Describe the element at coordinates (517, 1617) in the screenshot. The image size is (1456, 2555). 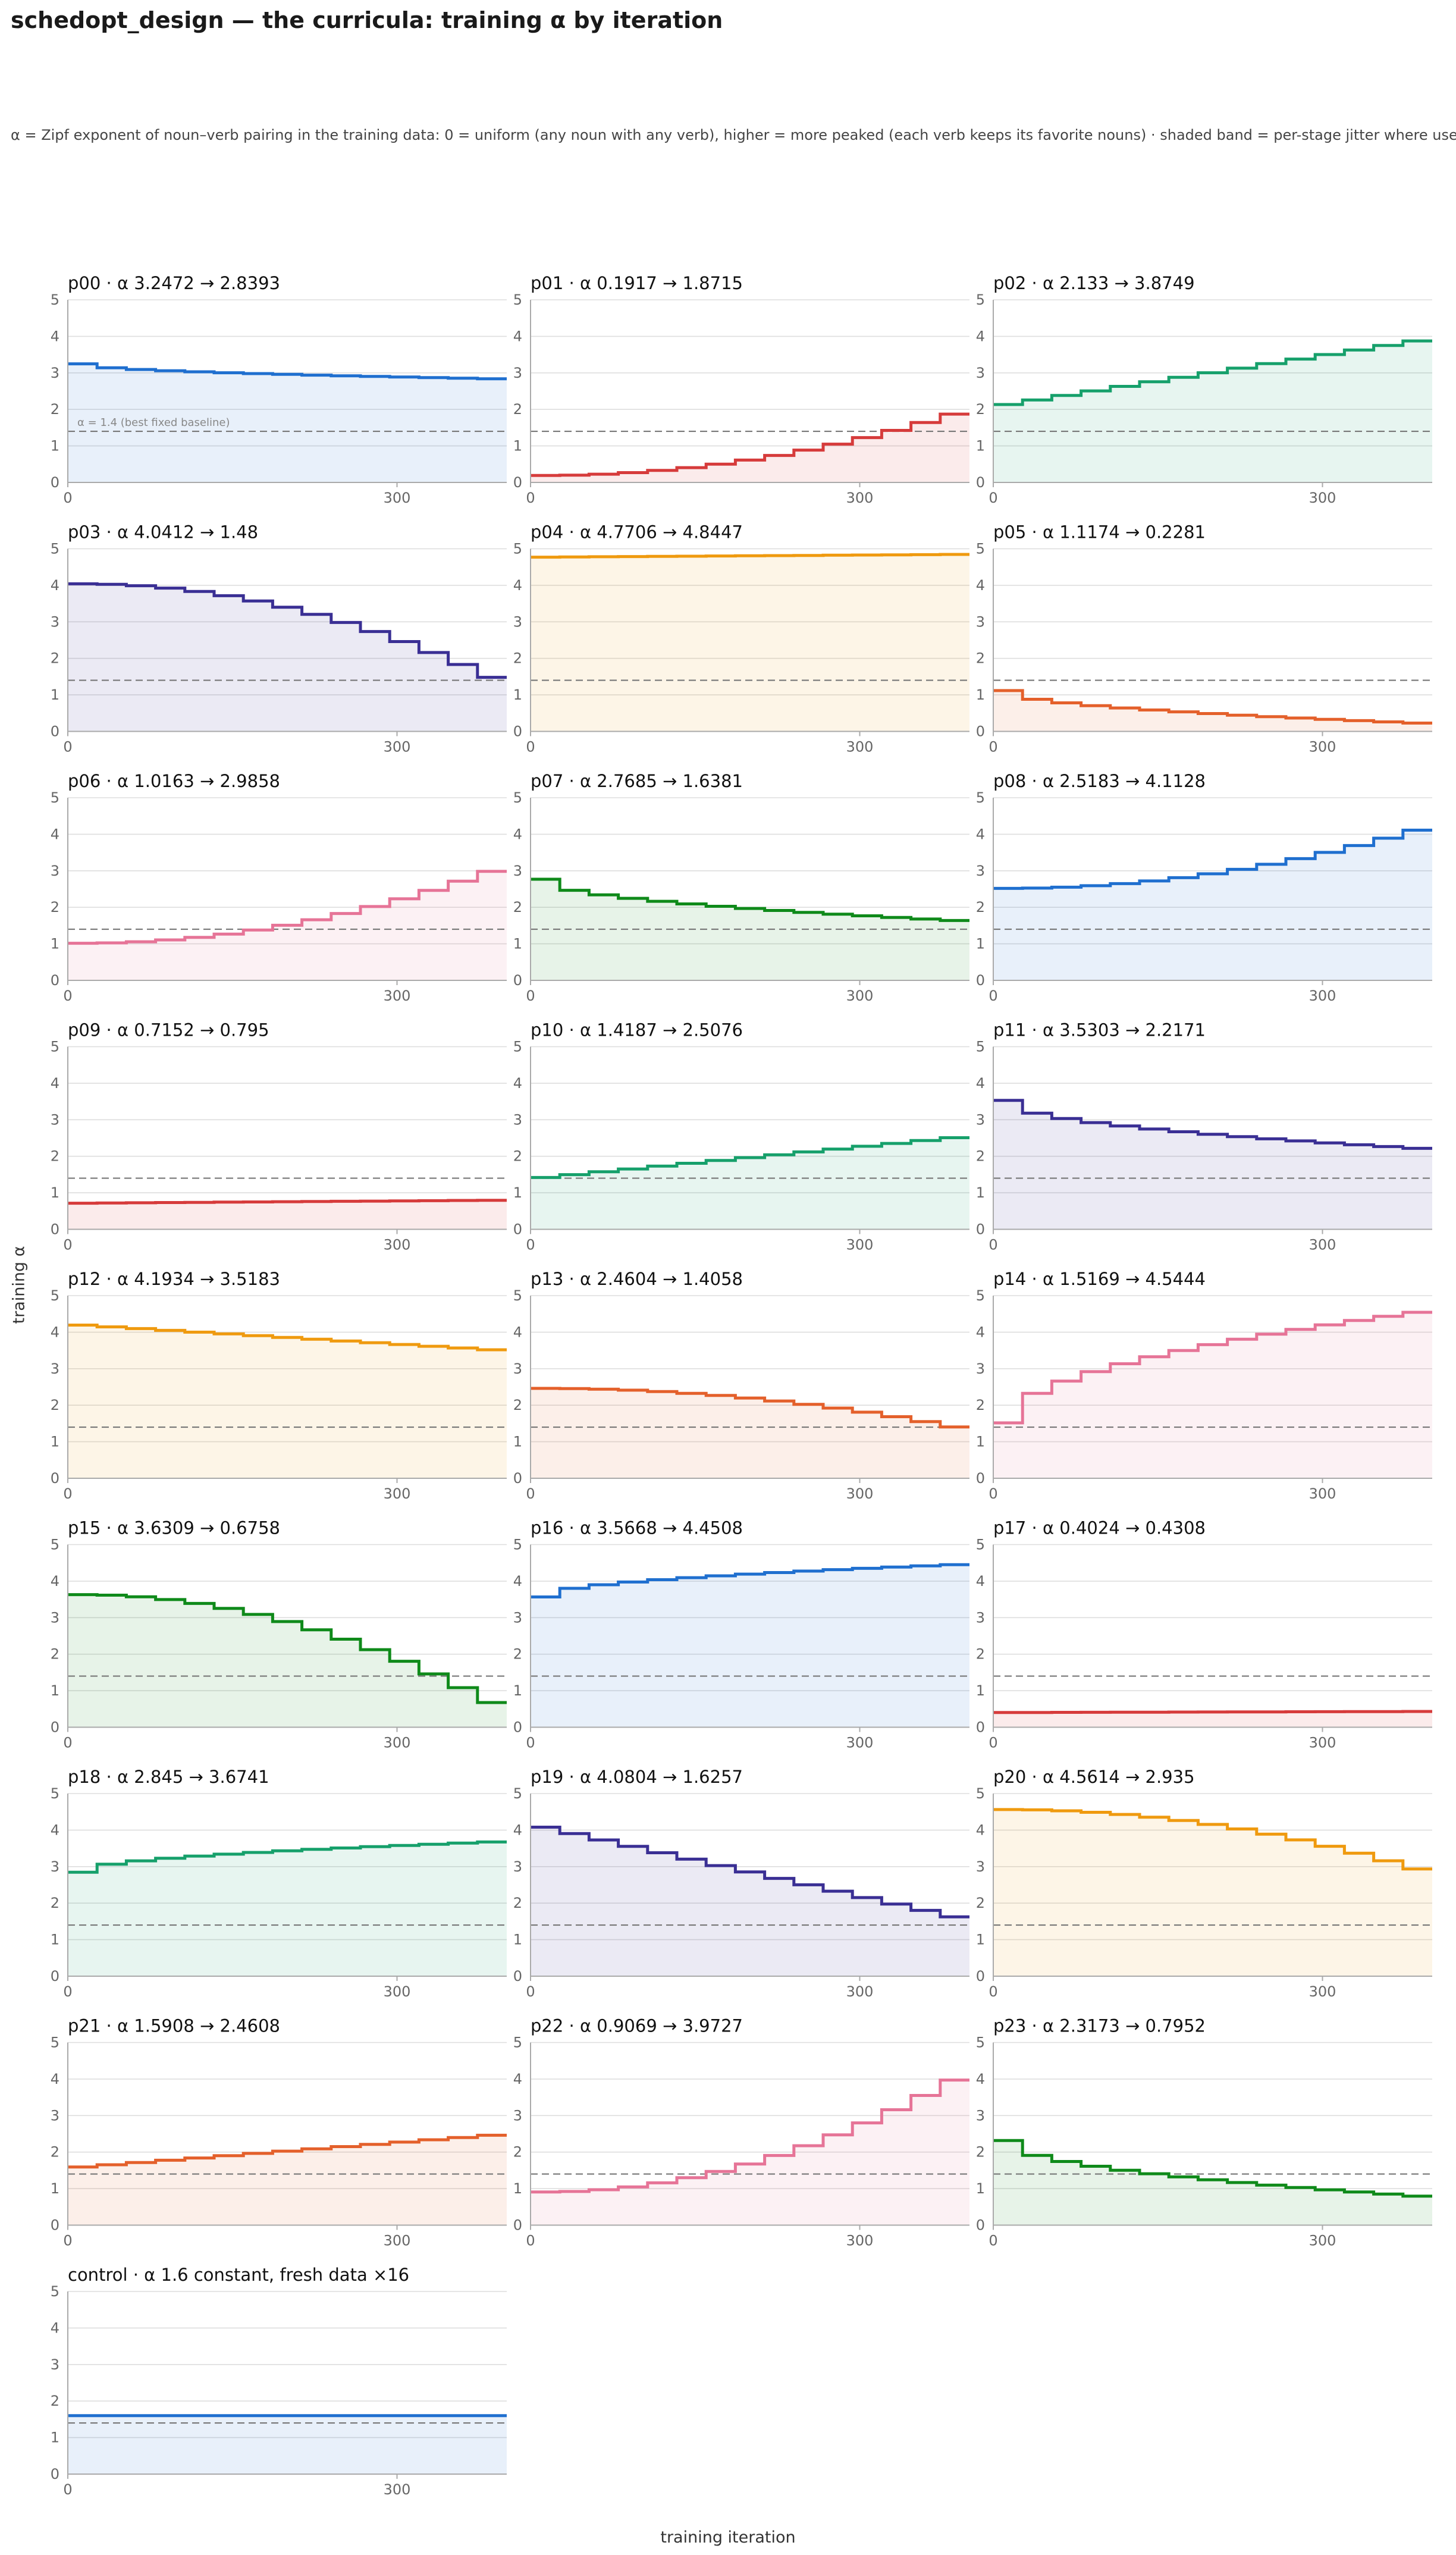
I see `y-tick-label-p16-3: 3` at that location.